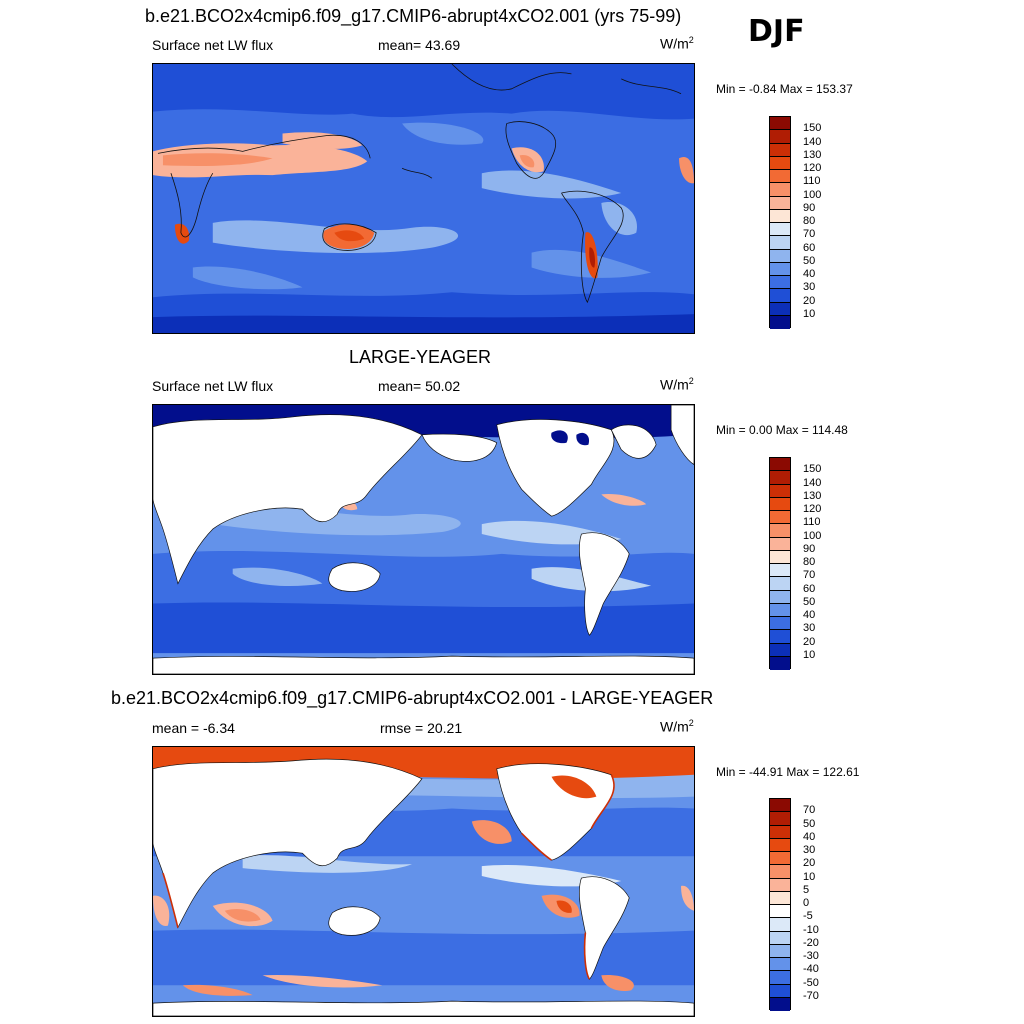 The width and height of the screenshot is (1024, 1024). I want to click on panel1-colorbar-label: 140, so click(812, 141).